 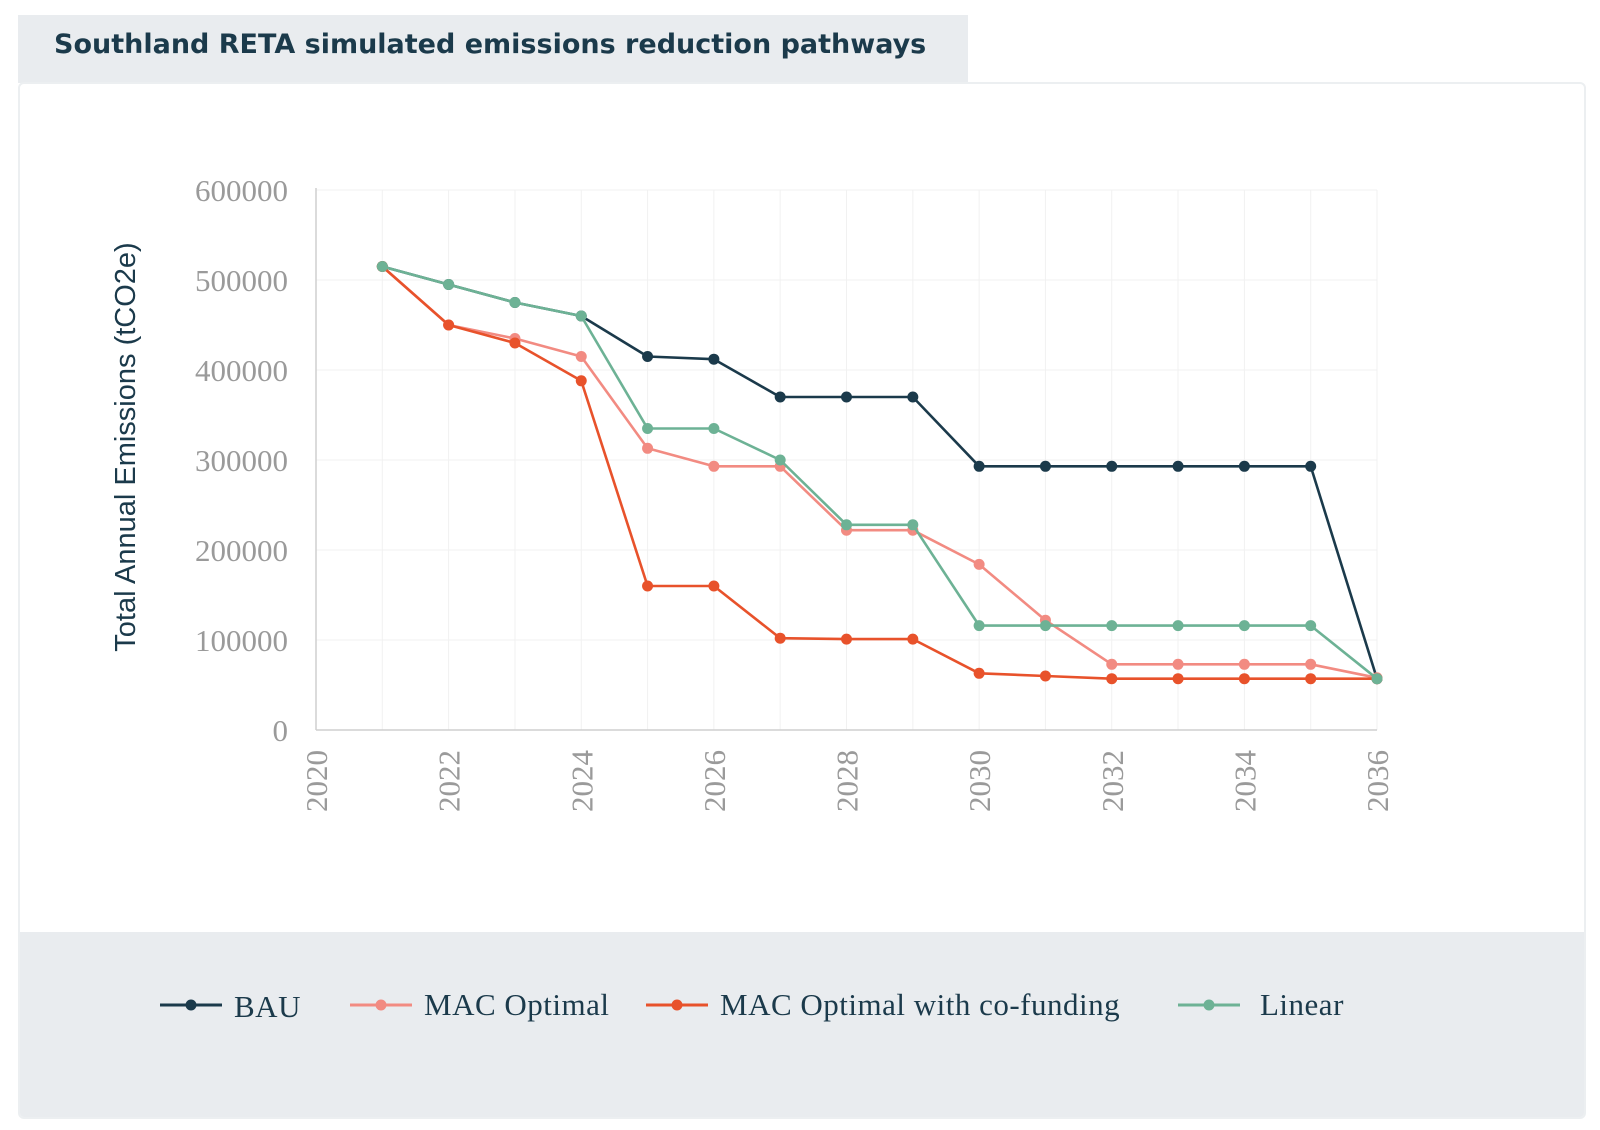 What do you see at coordinates (581, 381) in the screenshot?
I see `data-point-mac-optimal-with-co-funding-2024` at bounding box center [581, 381].